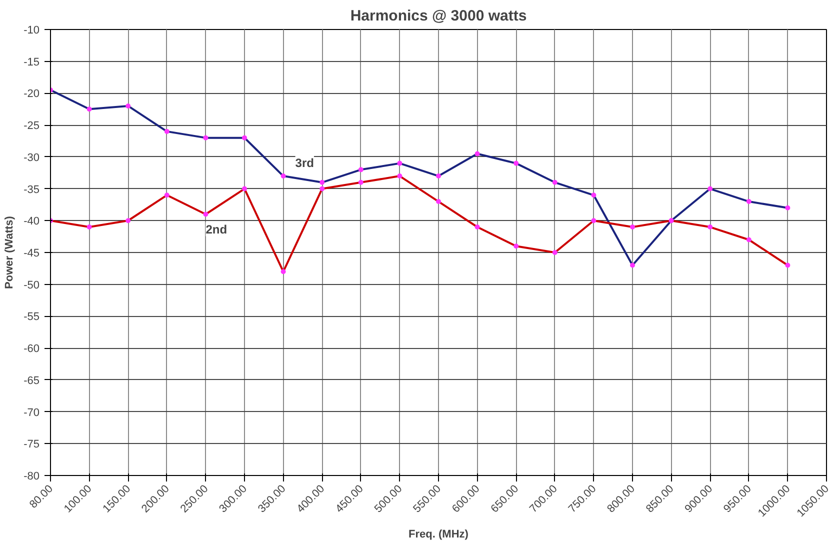  What do you see at coordinates (32, 380) in the screenshot?
I see `y-tick-label: -65` at bounding box center [32, 380].